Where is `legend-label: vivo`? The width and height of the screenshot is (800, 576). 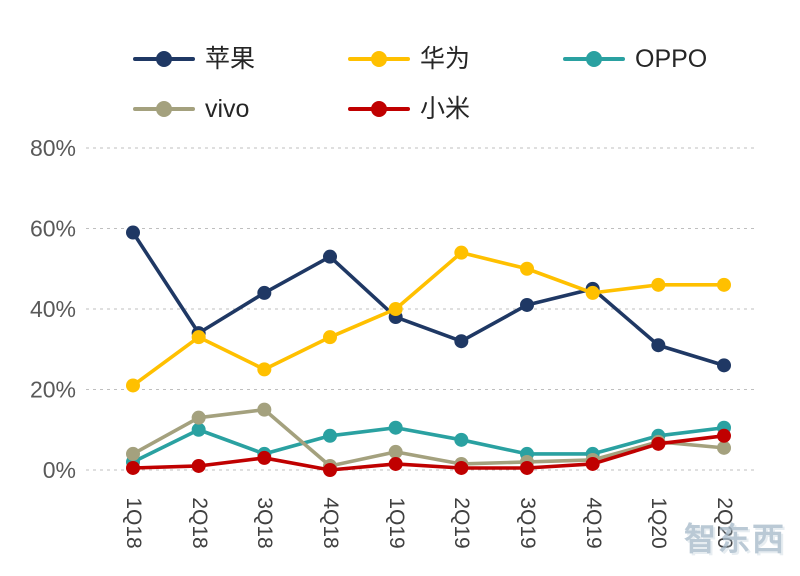
legend-label: vivo is located at coordinates (227, 109).